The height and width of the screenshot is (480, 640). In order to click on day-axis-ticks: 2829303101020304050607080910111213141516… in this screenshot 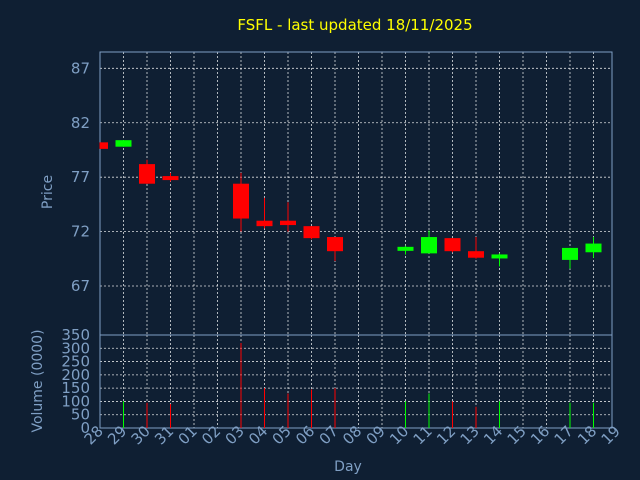, I will do `click(352, 435)`.